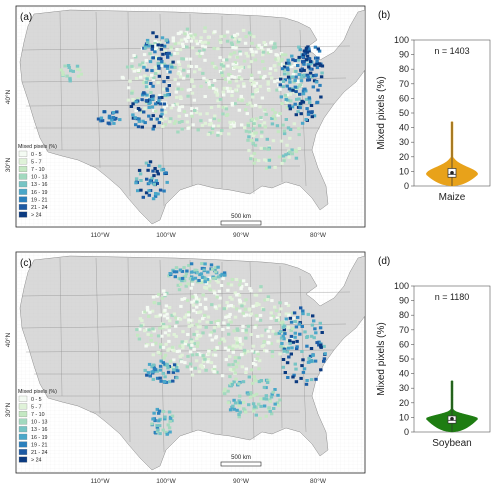  I want to click on legend-item-label: 19 - 21, so click(39, 200).